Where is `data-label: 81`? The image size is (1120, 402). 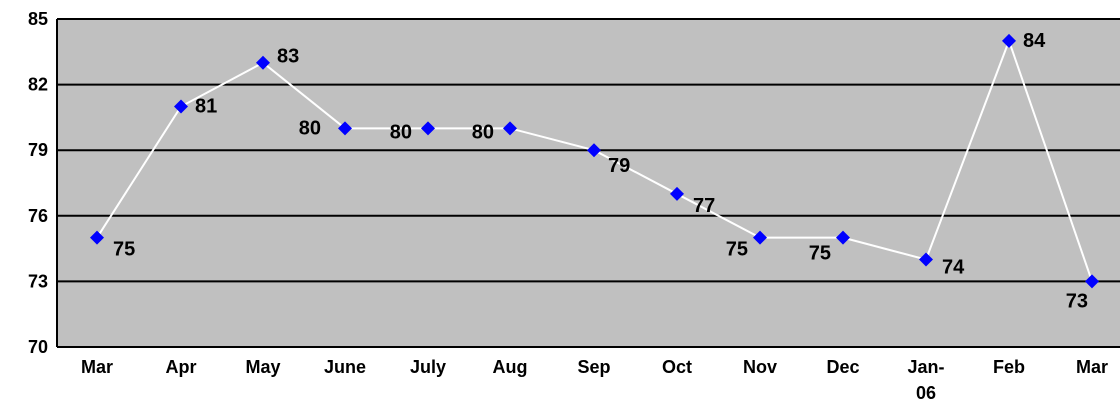
data-label: 81 is located at coordinates (206, 106).